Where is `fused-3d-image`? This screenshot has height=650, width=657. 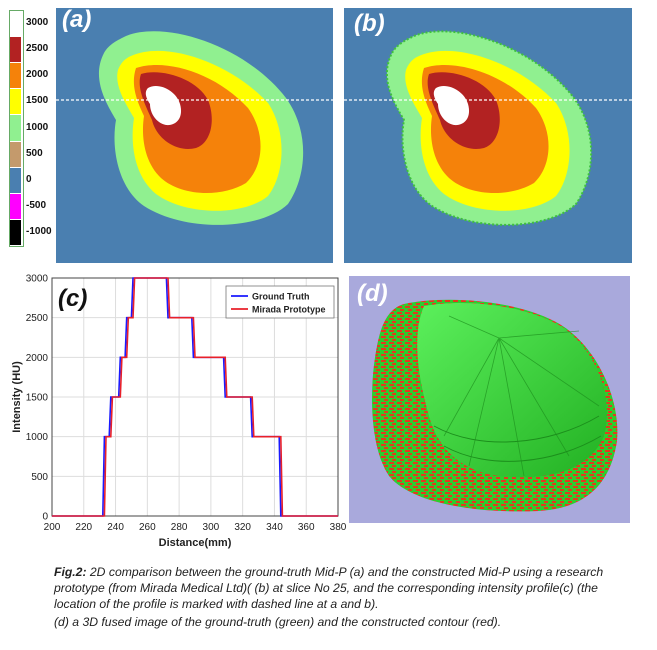 fused-3d-image is located at coordinates (495, 405).